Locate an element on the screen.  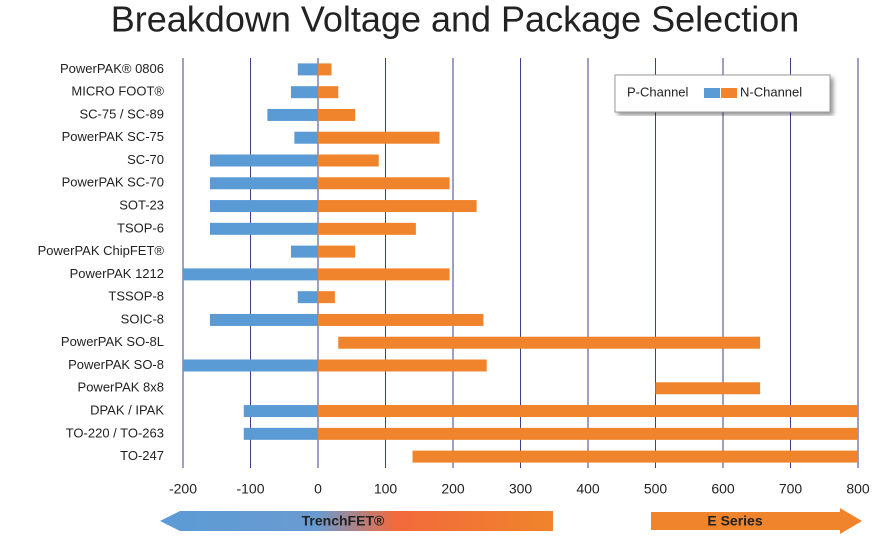
y-tick-label: MICRO FOOT® is located at coordinates (117, 91).